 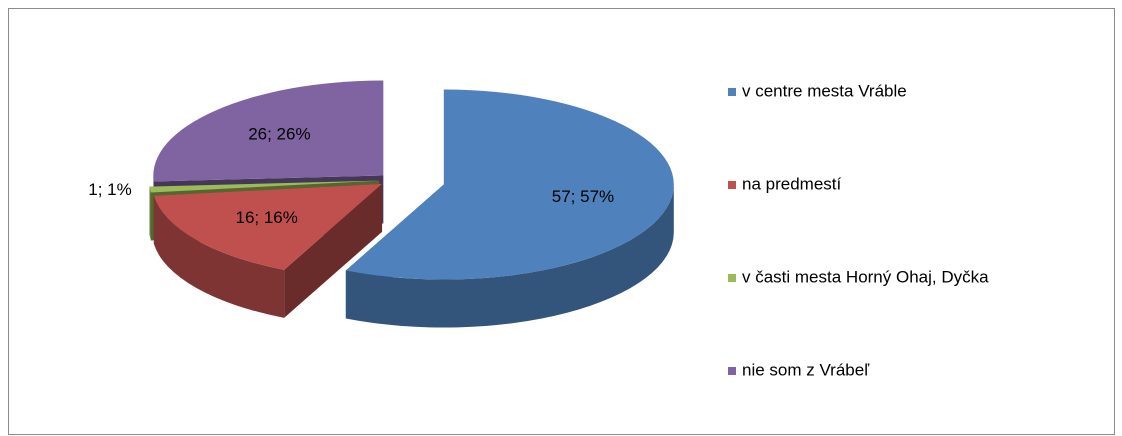 I want to click on data-label: 26; 26%, so click(x=279, y=134).